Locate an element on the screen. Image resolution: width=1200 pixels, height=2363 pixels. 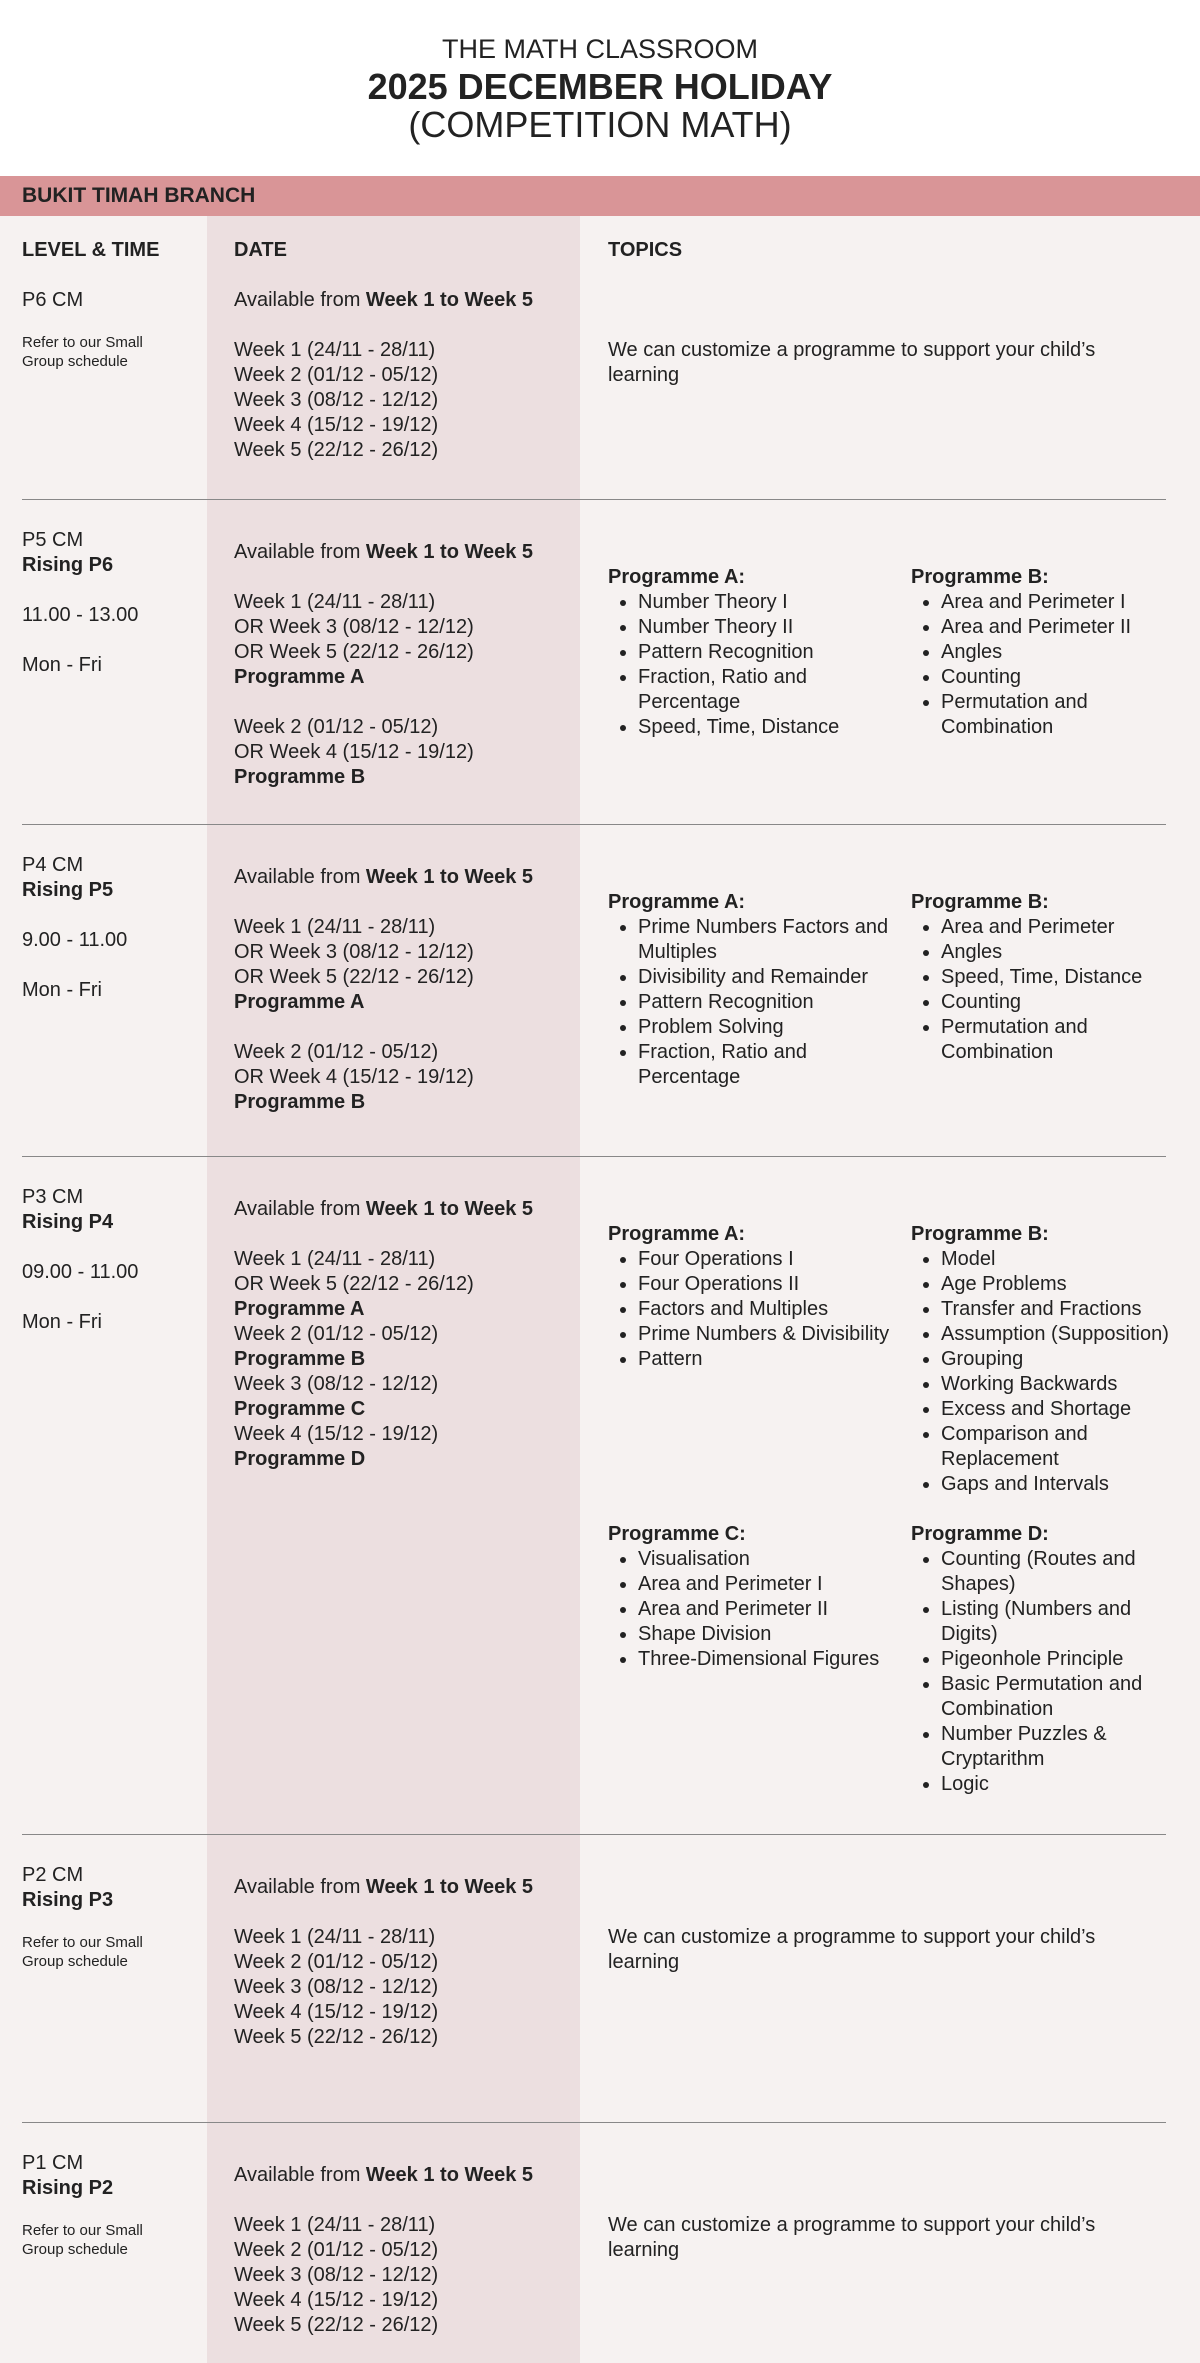
level: P1 CM is located at coordinates (53, 2163).